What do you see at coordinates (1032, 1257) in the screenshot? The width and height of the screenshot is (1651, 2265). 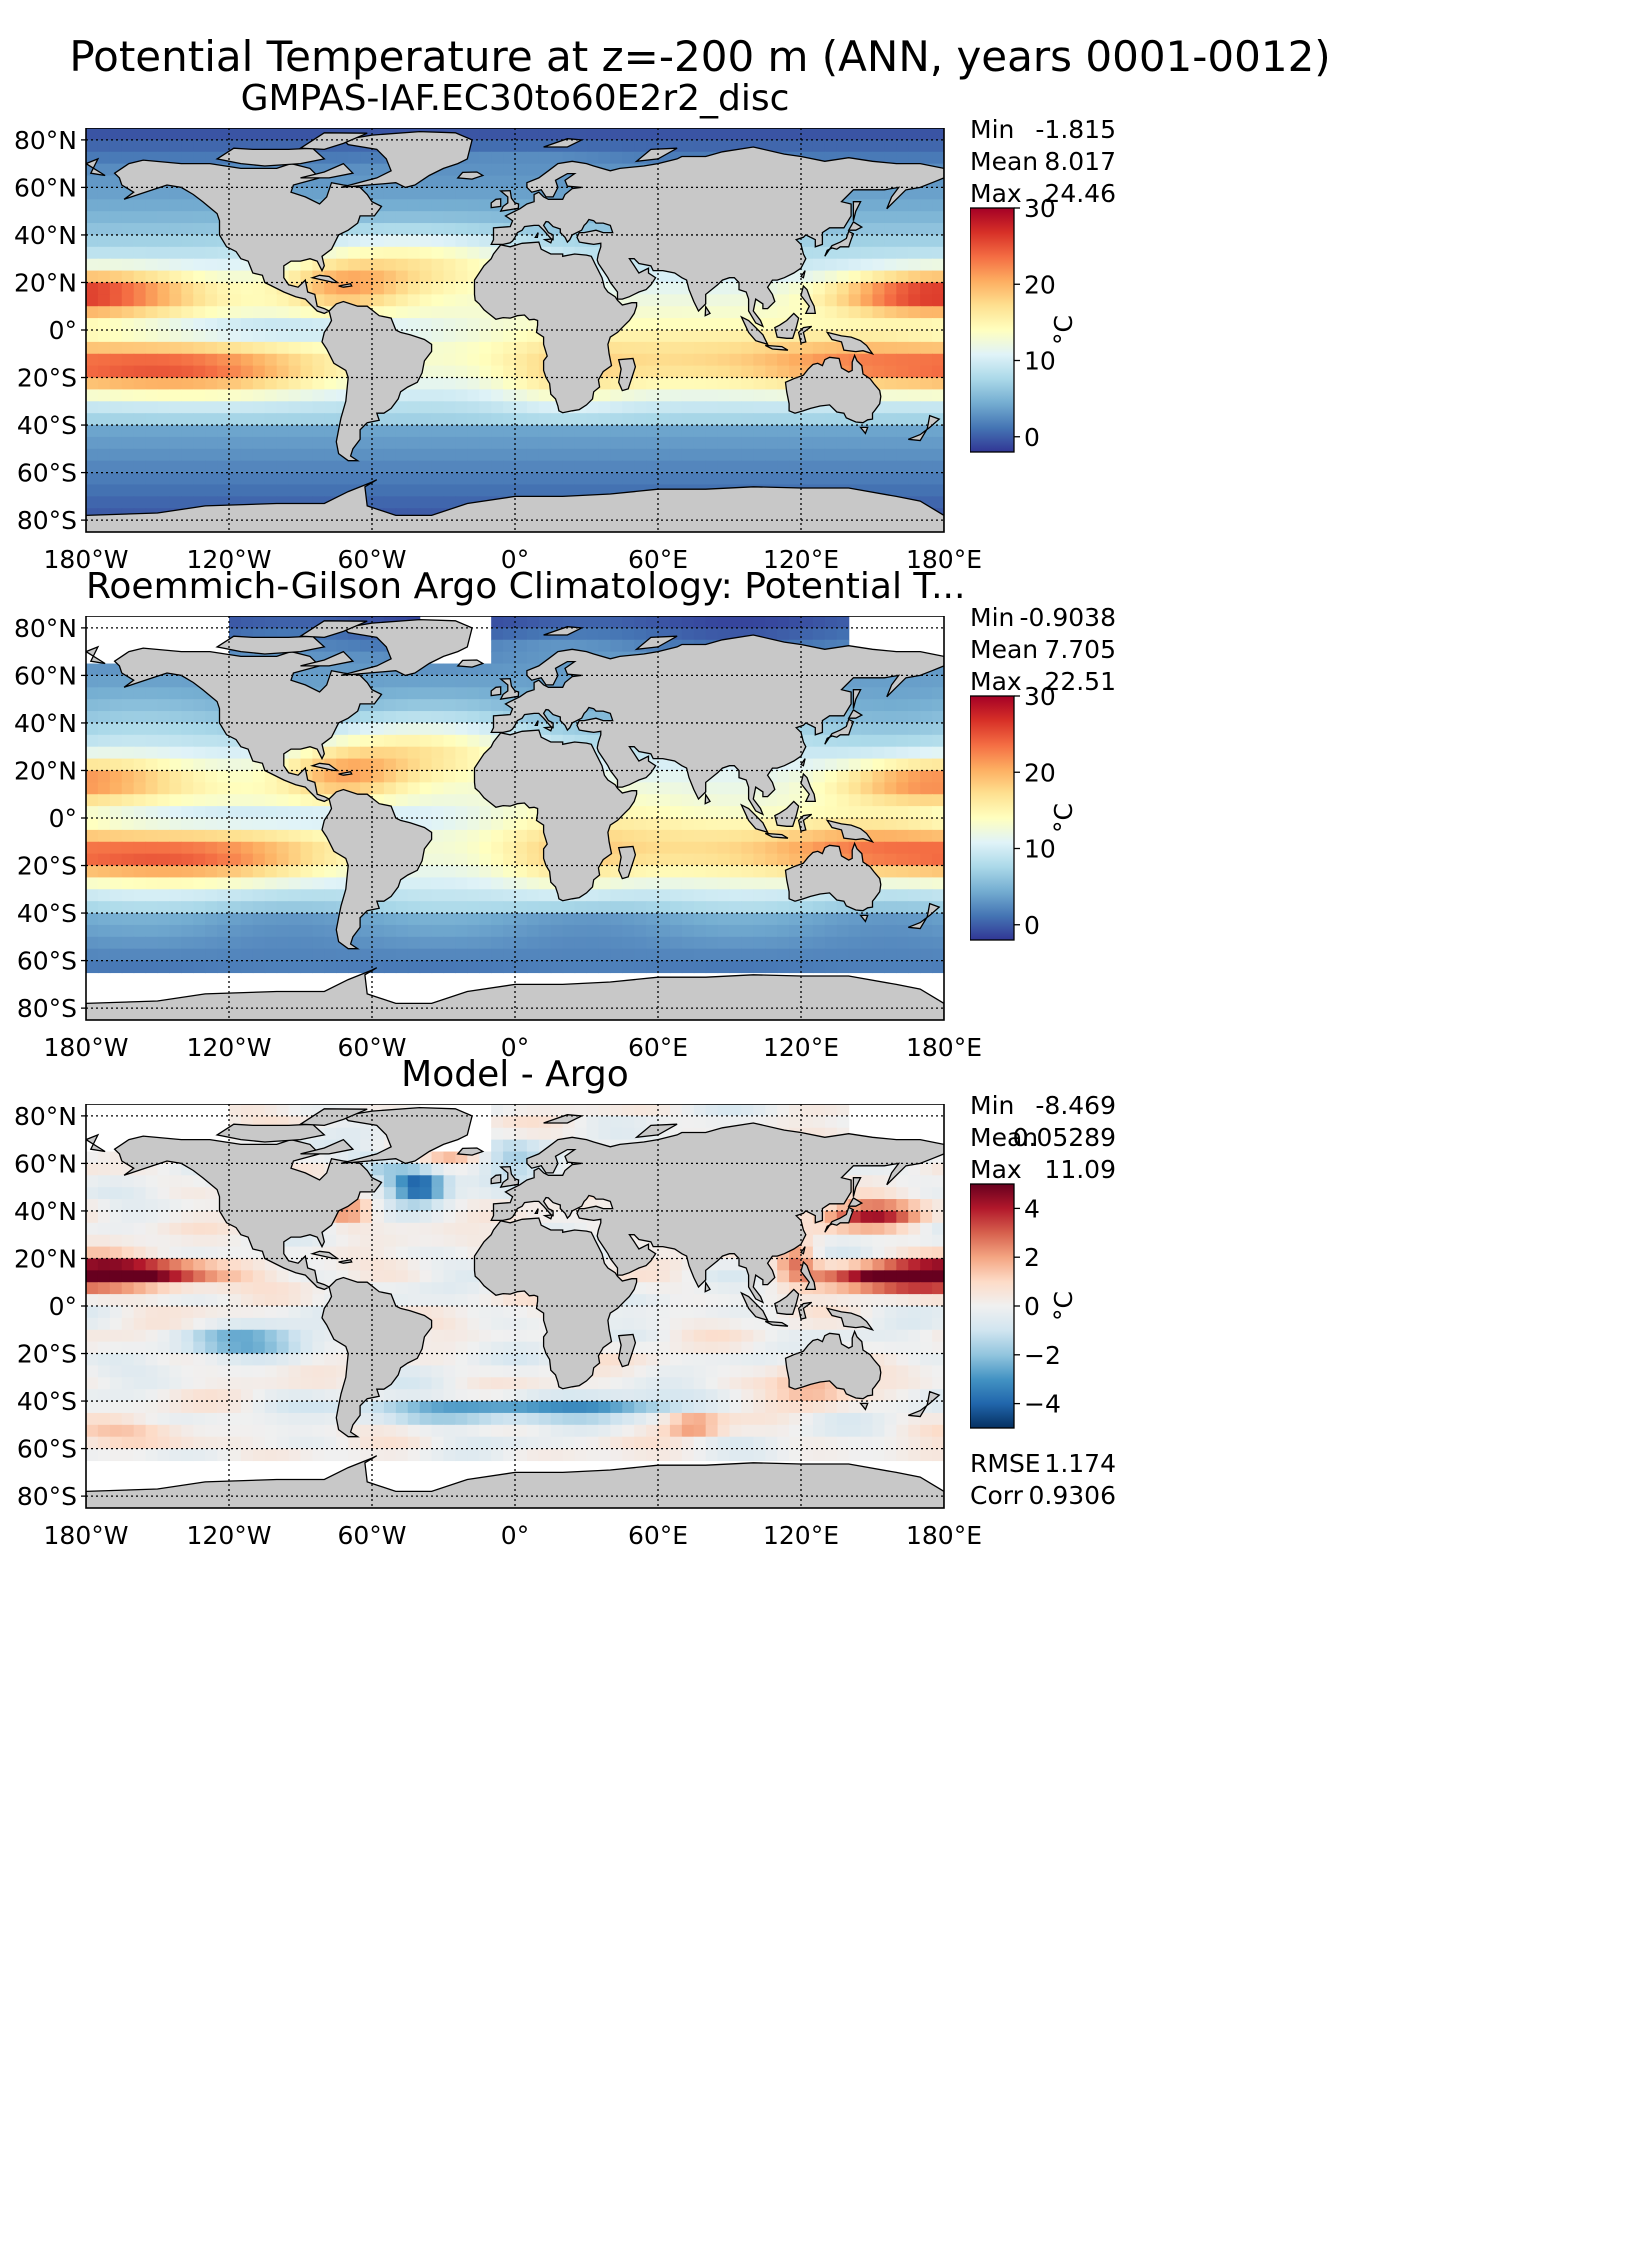 I see `colorbar-tick-label: 2` at bounding box center [1032, 1257].